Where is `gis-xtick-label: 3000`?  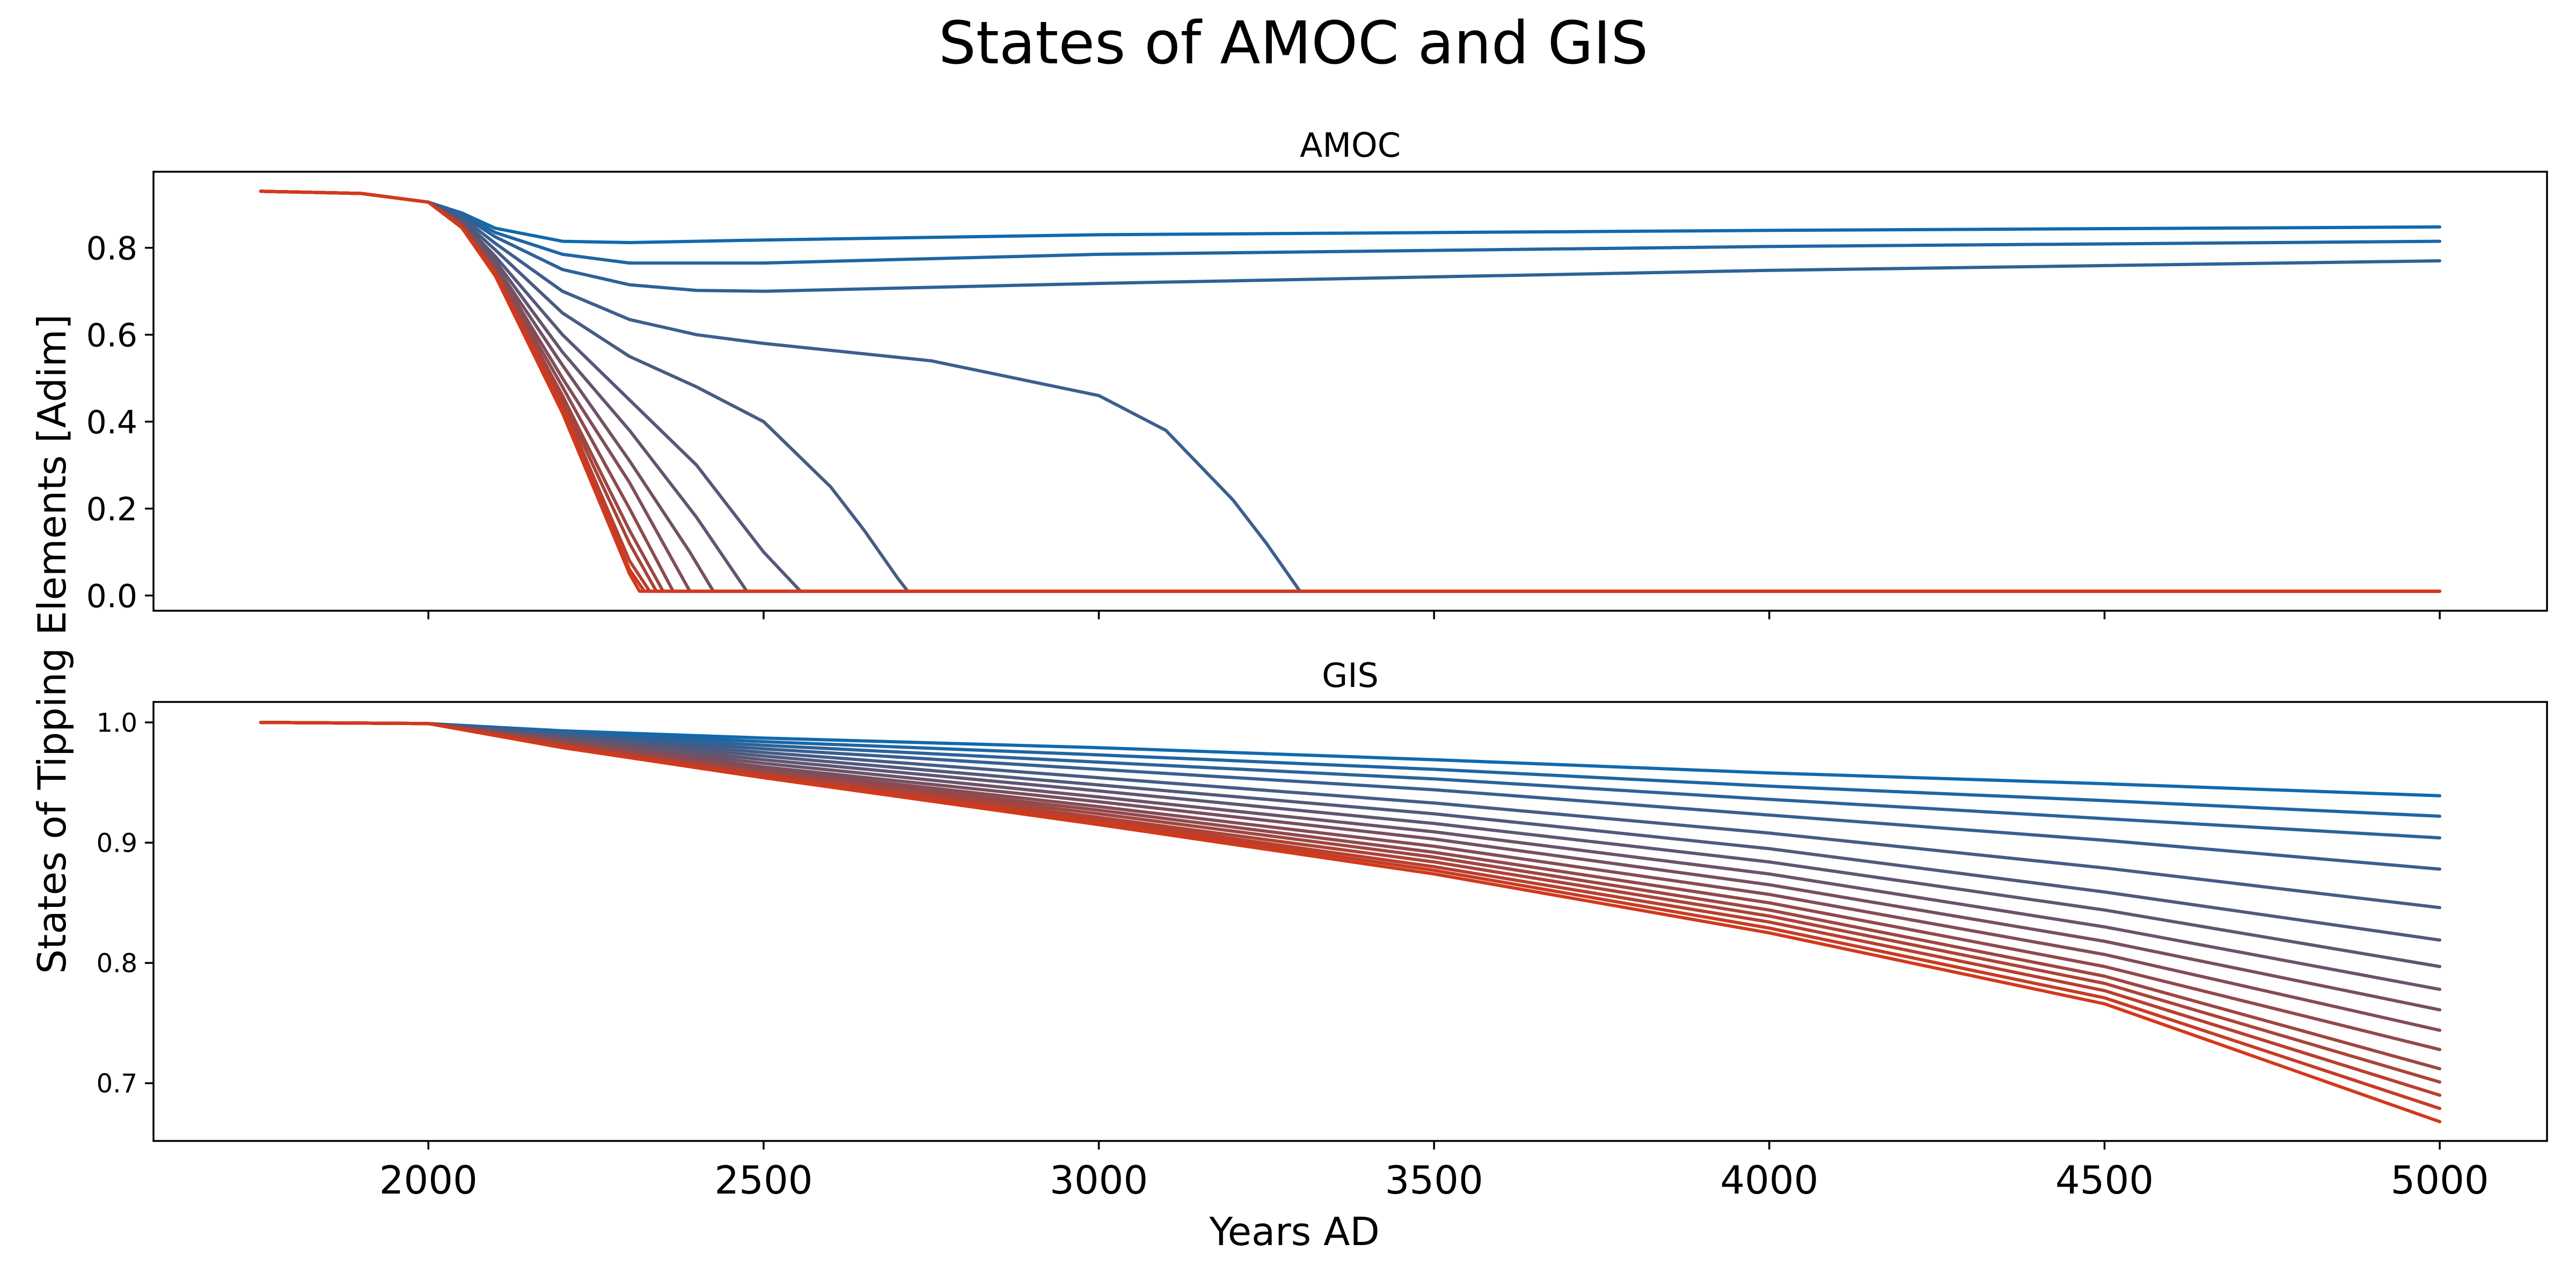 gis-xtick-label: 3000 is located at coordinates (1099, 1180).